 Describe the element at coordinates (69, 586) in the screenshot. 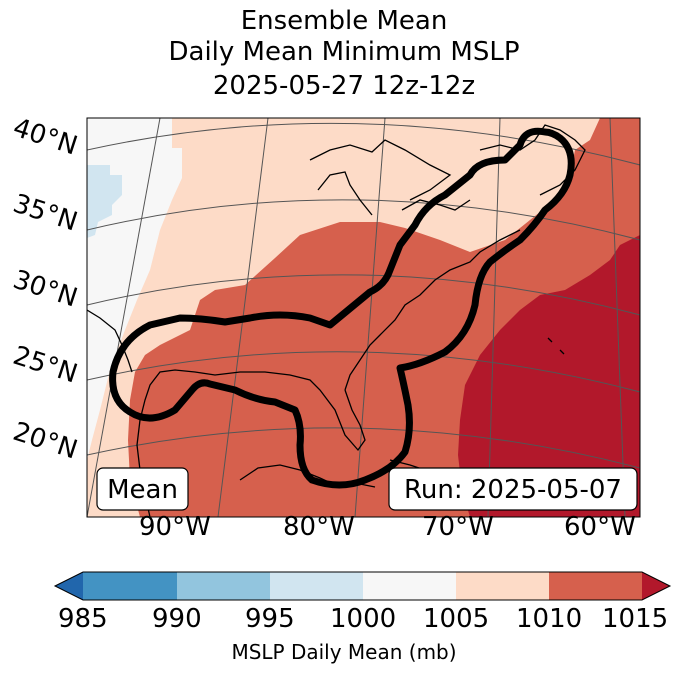

I see `colorbar-extend-low` at that location.